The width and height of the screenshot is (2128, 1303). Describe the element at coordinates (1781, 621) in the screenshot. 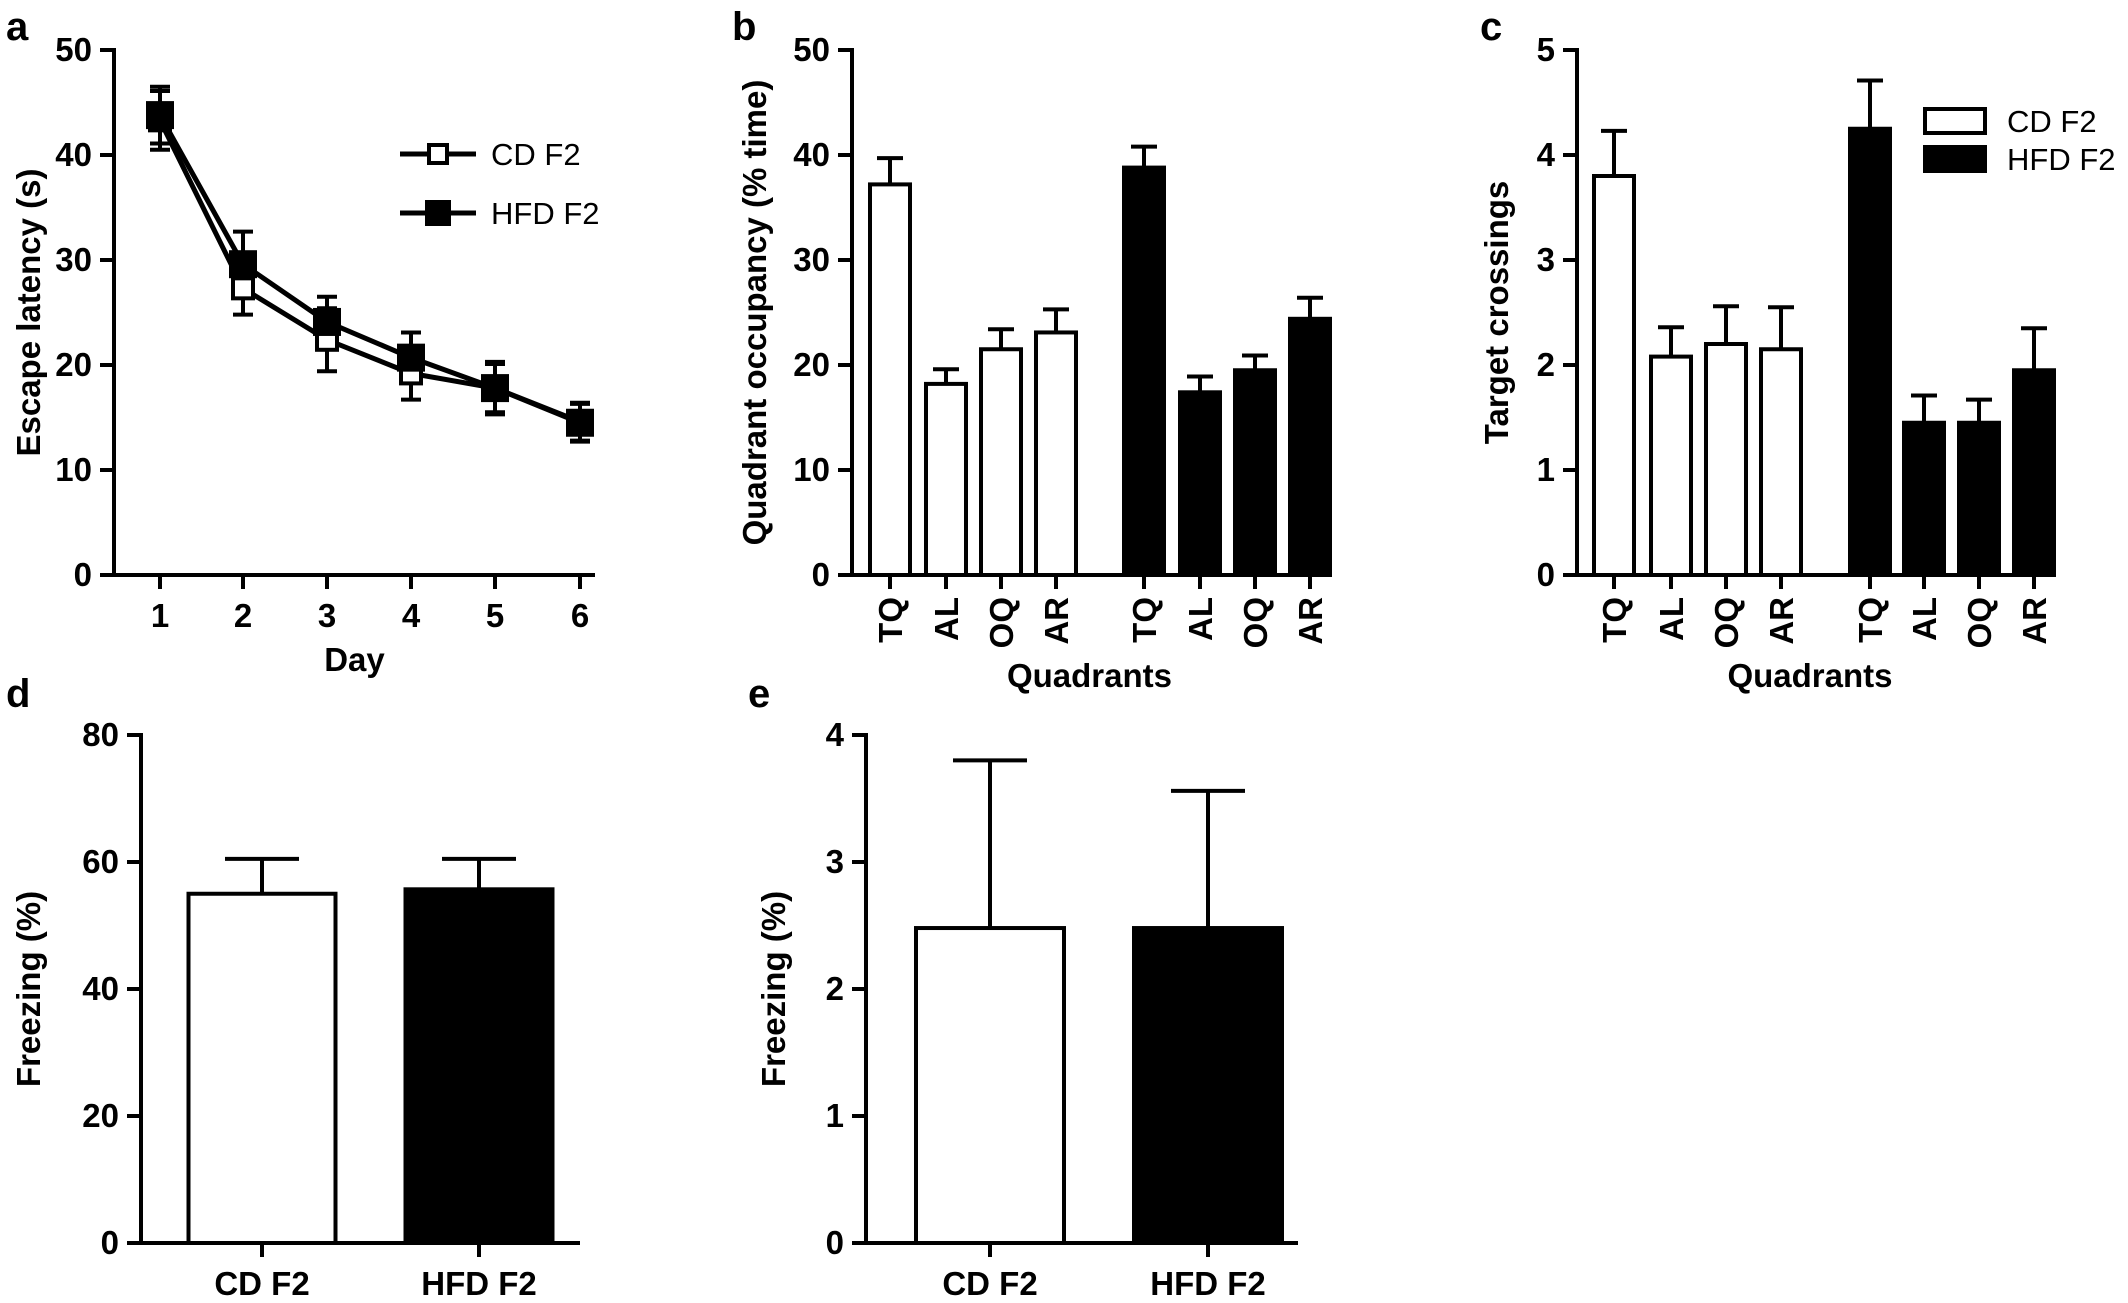

I see `c-x-tick-label-3: AR` at that location.